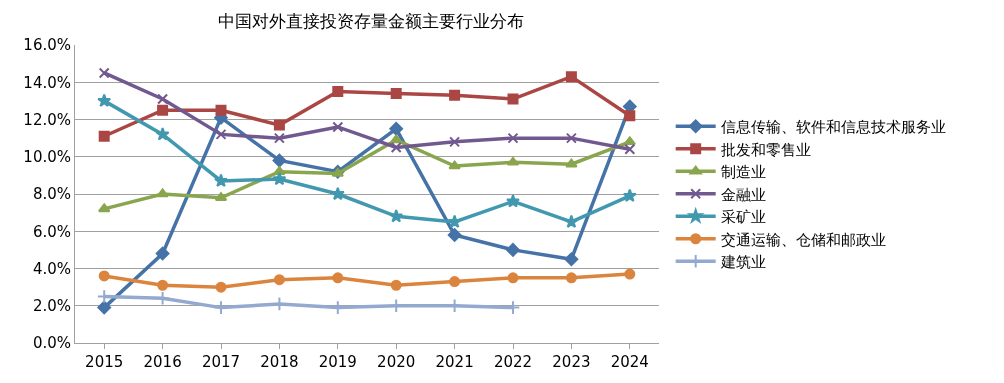  I want to click on legend-label: 制造业, so click(743, 172).